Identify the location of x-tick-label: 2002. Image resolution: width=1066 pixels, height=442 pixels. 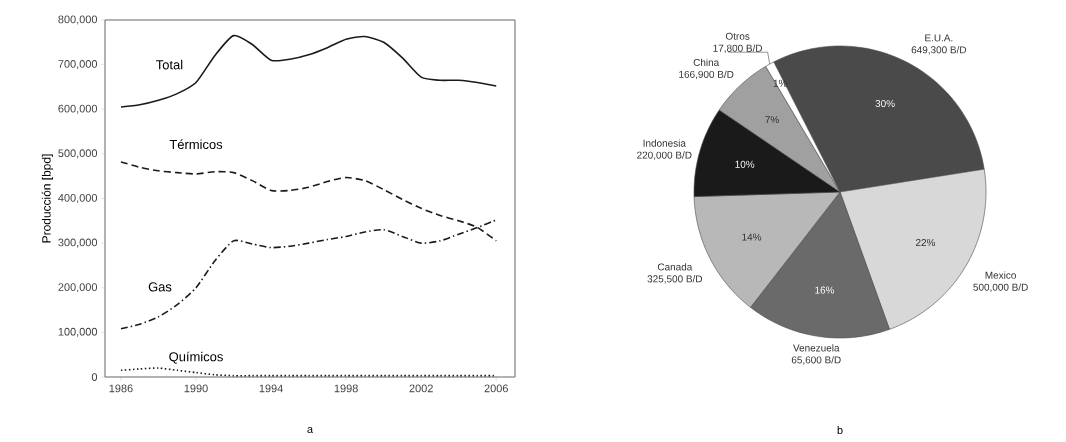
(421, 388).